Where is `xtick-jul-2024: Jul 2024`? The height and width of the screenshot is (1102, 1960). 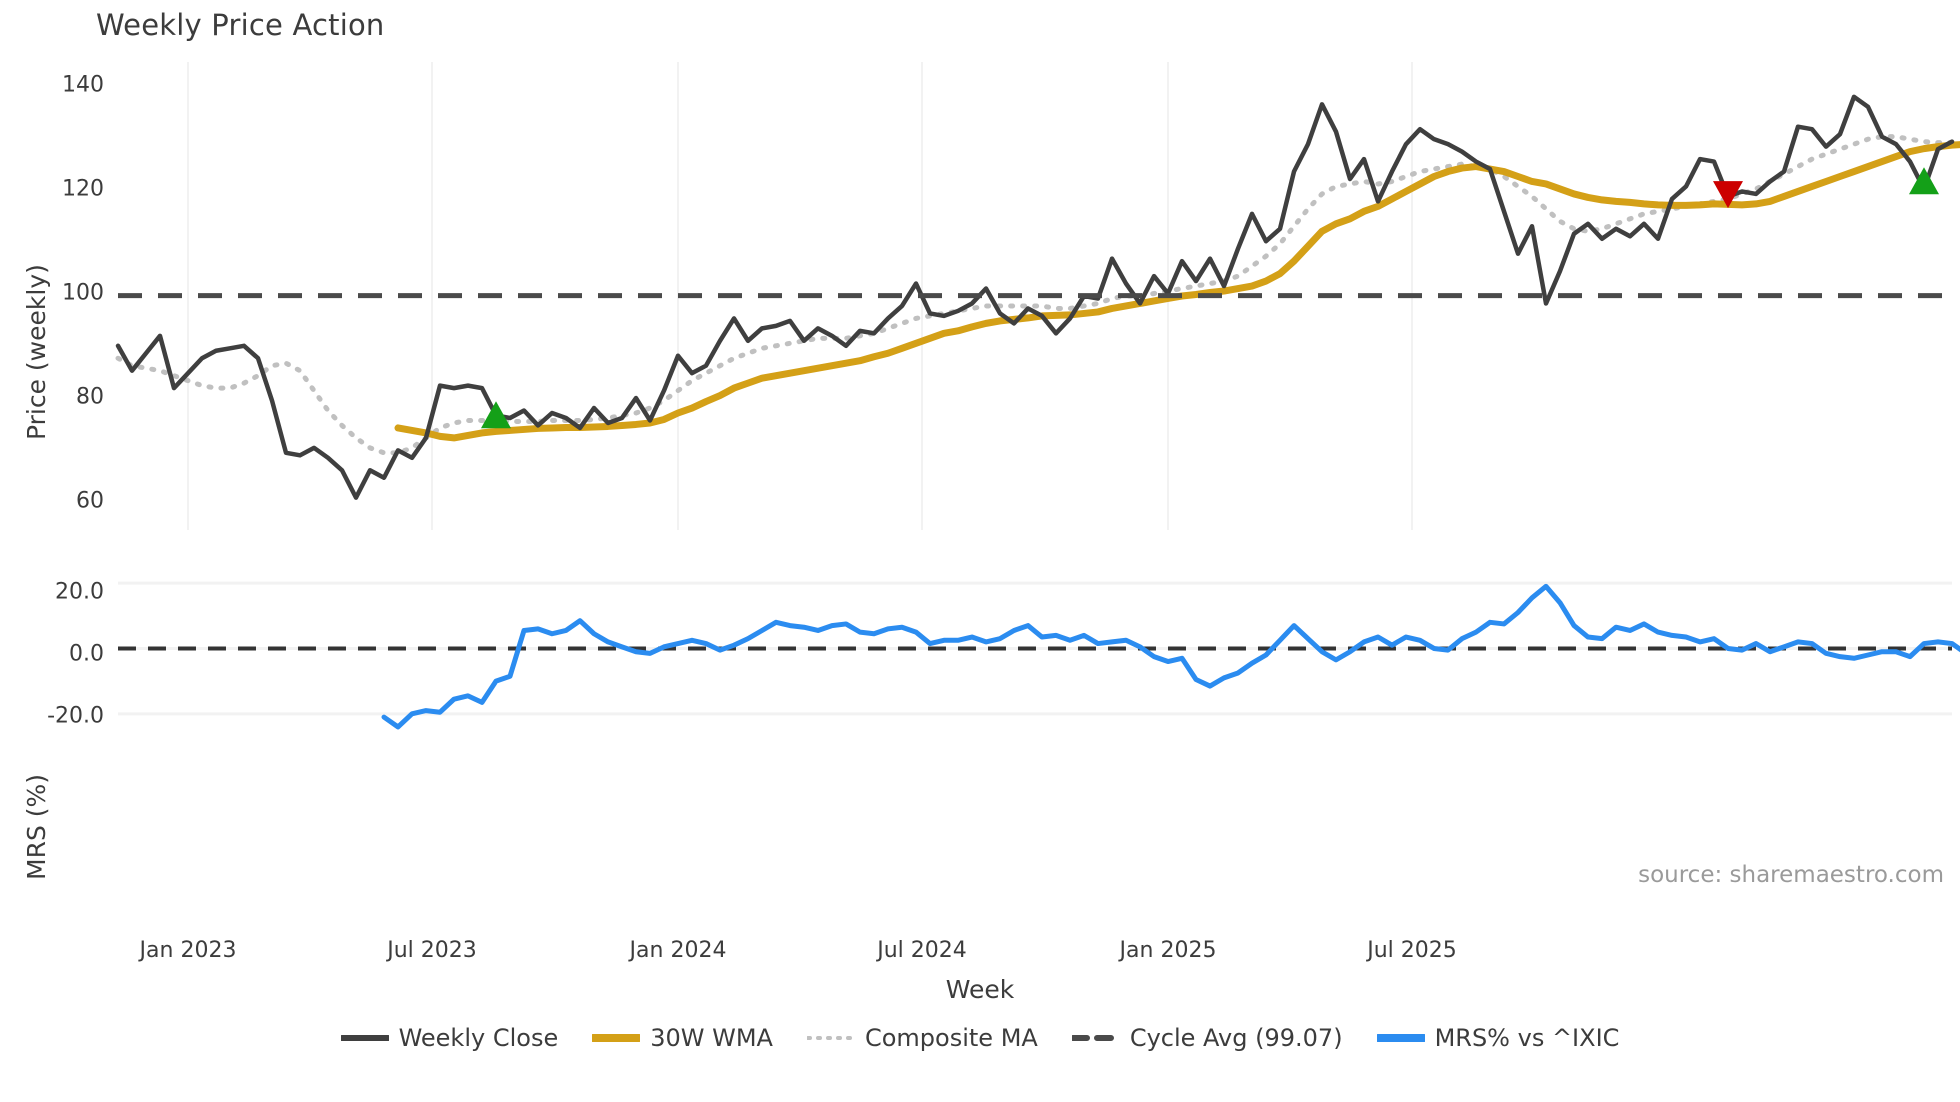 xtick-jul-2024: Jul 2024 is located at coordinates (922, 950).